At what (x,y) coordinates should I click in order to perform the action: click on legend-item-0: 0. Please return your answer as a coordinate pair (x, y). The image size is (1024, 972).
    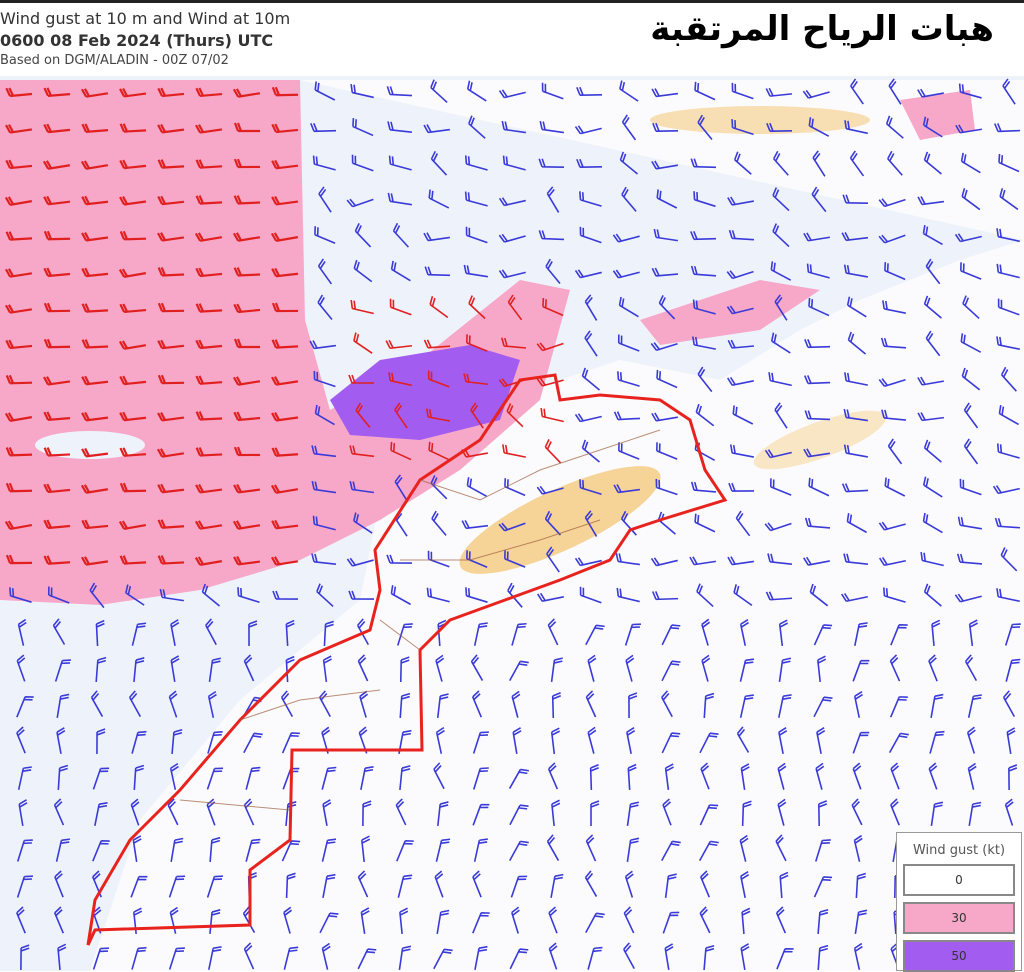
    Looking at the image, I should click on (959, 880).